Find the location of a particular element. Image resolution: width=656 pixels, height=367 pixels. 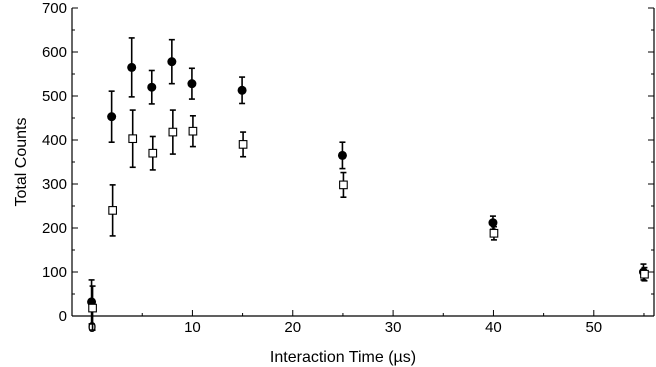

y-tick-label-200: 200 is located at coordinates (54, 228).